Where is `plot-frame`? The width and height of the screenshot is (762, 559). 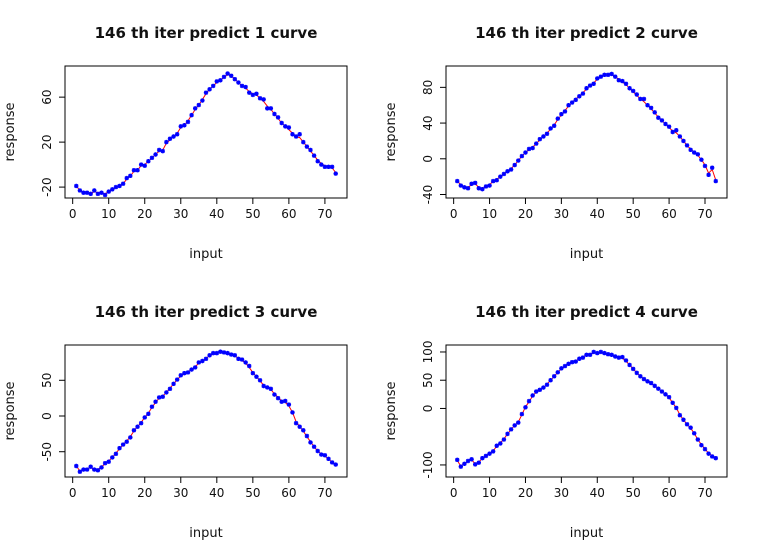
plot-frame is located at coordinates (586, 411).